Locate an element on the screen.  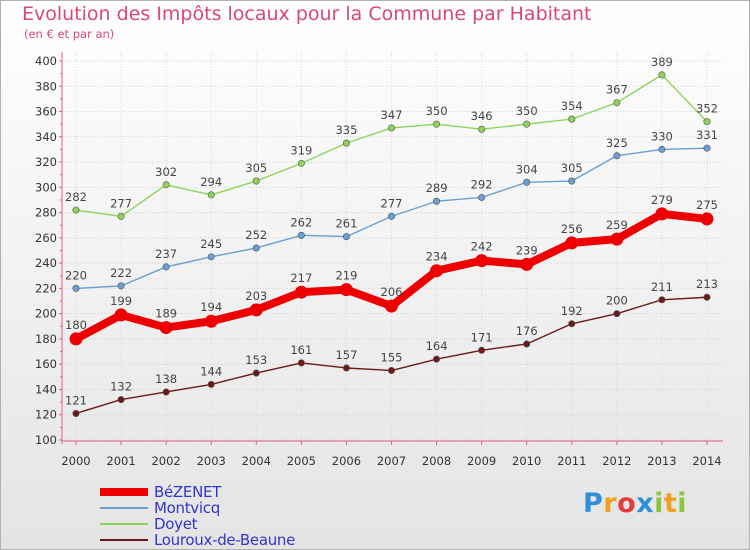
data-label-louroux-de-beaune: 157 is located at coordinates (346, 355).